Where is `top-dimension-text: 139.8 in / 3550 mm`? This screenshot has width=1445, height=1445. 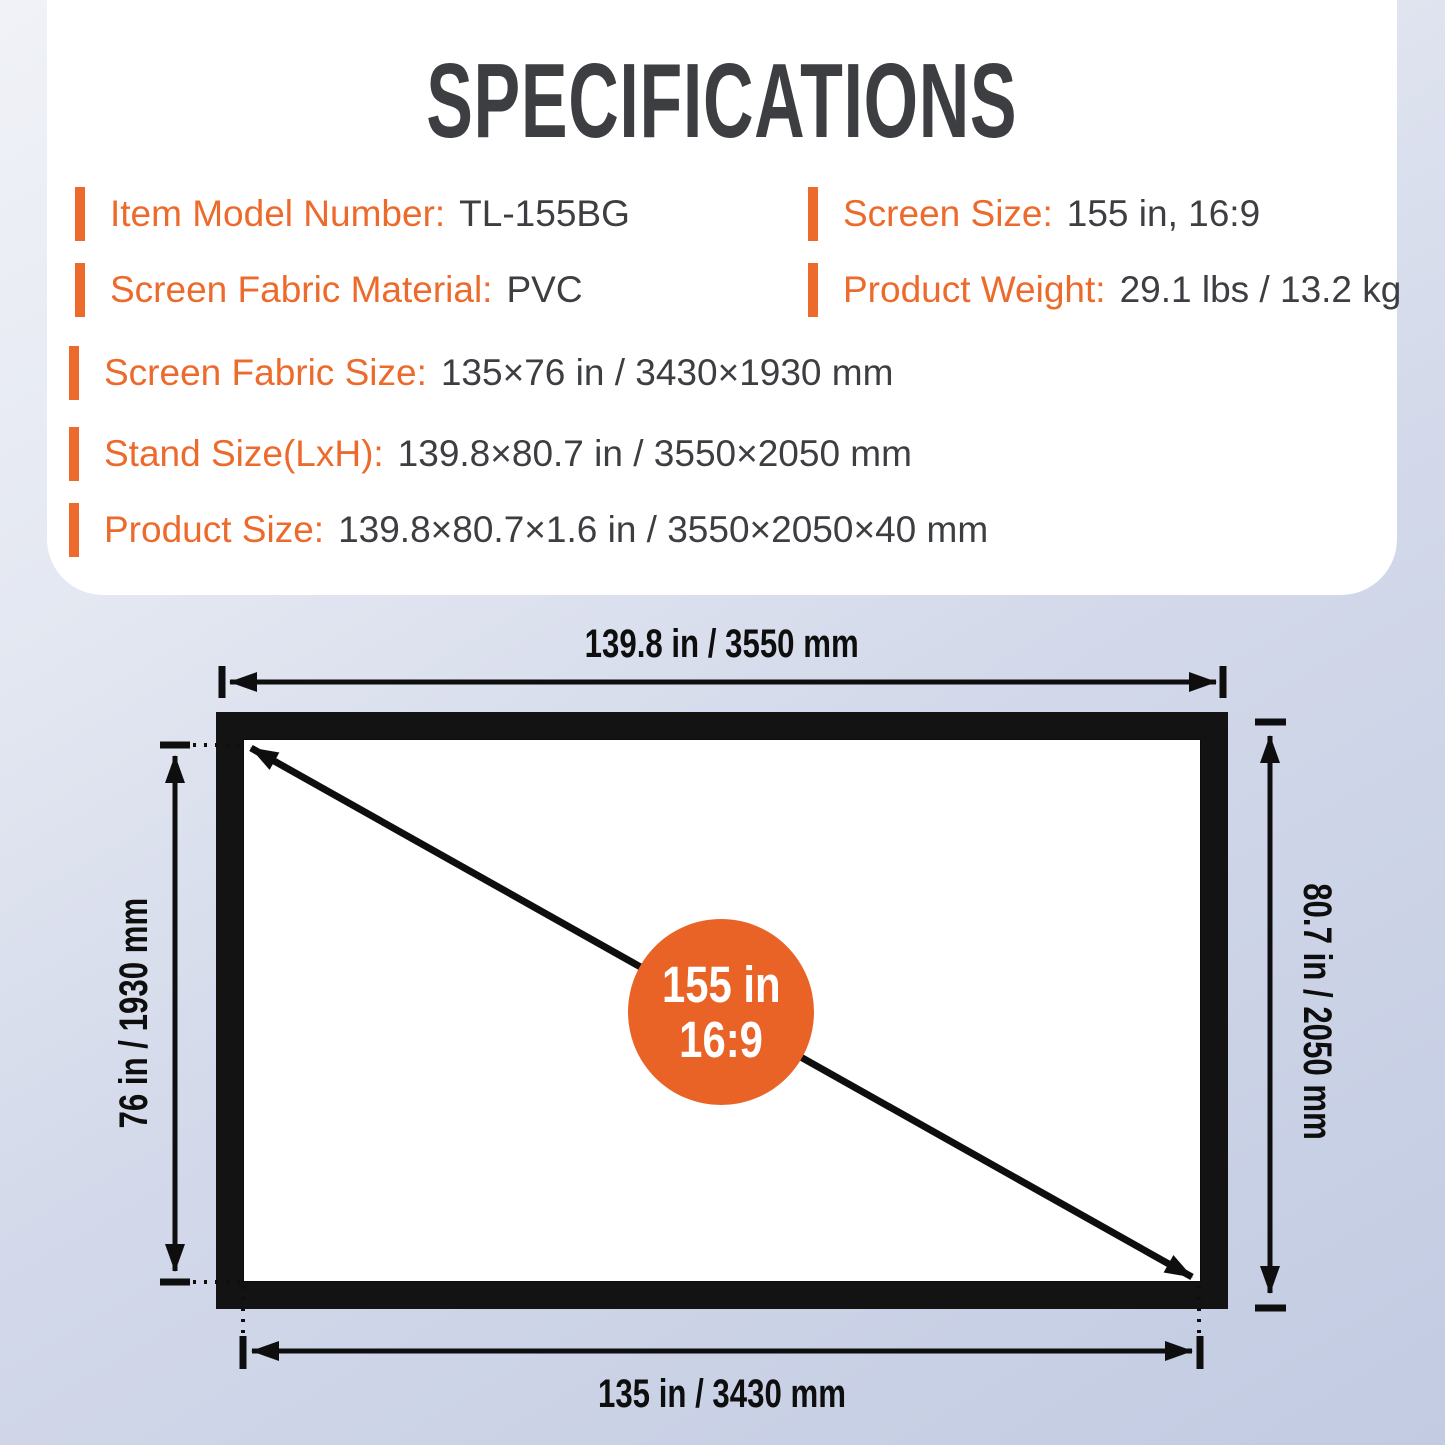 top-dimension-text: 139.8 in / 3550 mm is located at coordinates (722, 644).